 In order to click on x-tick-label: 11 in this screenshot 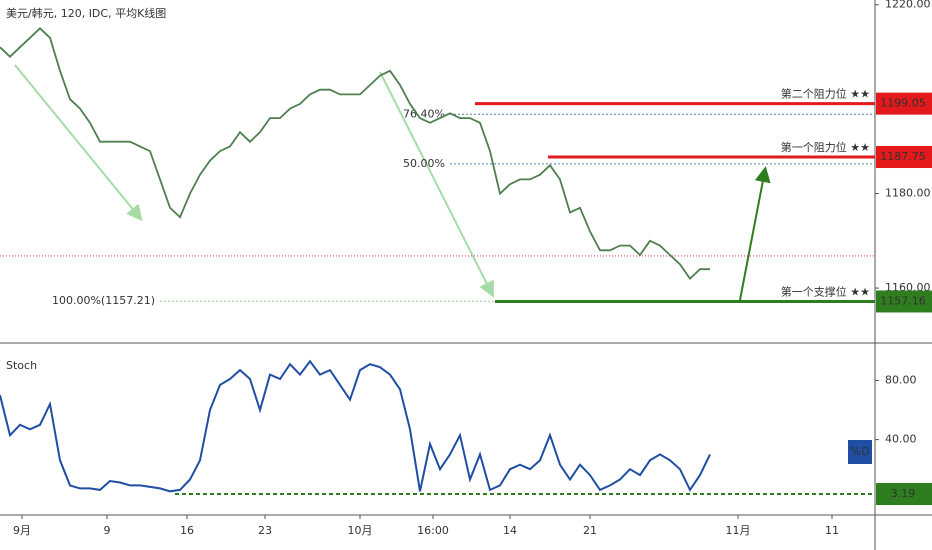, I will do `click(832, 530)`.